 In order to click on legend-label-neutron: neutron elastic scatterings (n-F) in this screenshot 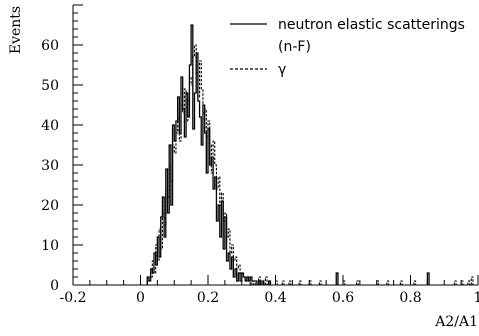, I will do `click(371, 36)`.